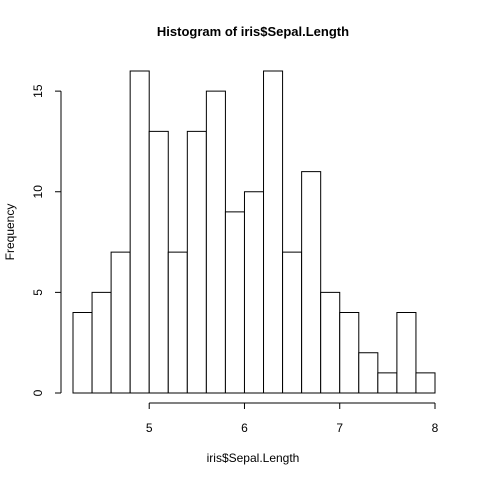 Image resolution: width=480 pixels, height=480 pixels. What do you see at coordinates (253, 31) in the screenshot?
I see `chart-title: Histogram of iris$Sepal.Length` at bounding box center [253, 31].